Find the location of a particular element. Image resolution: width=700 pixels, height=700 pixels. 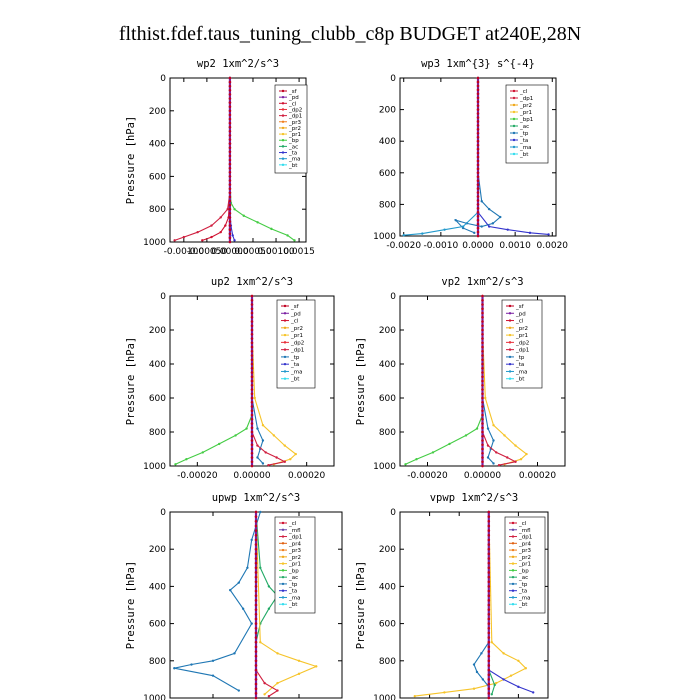

panel-title: upwp 1xm^2/s^3 is located at coordinates (256, 498).